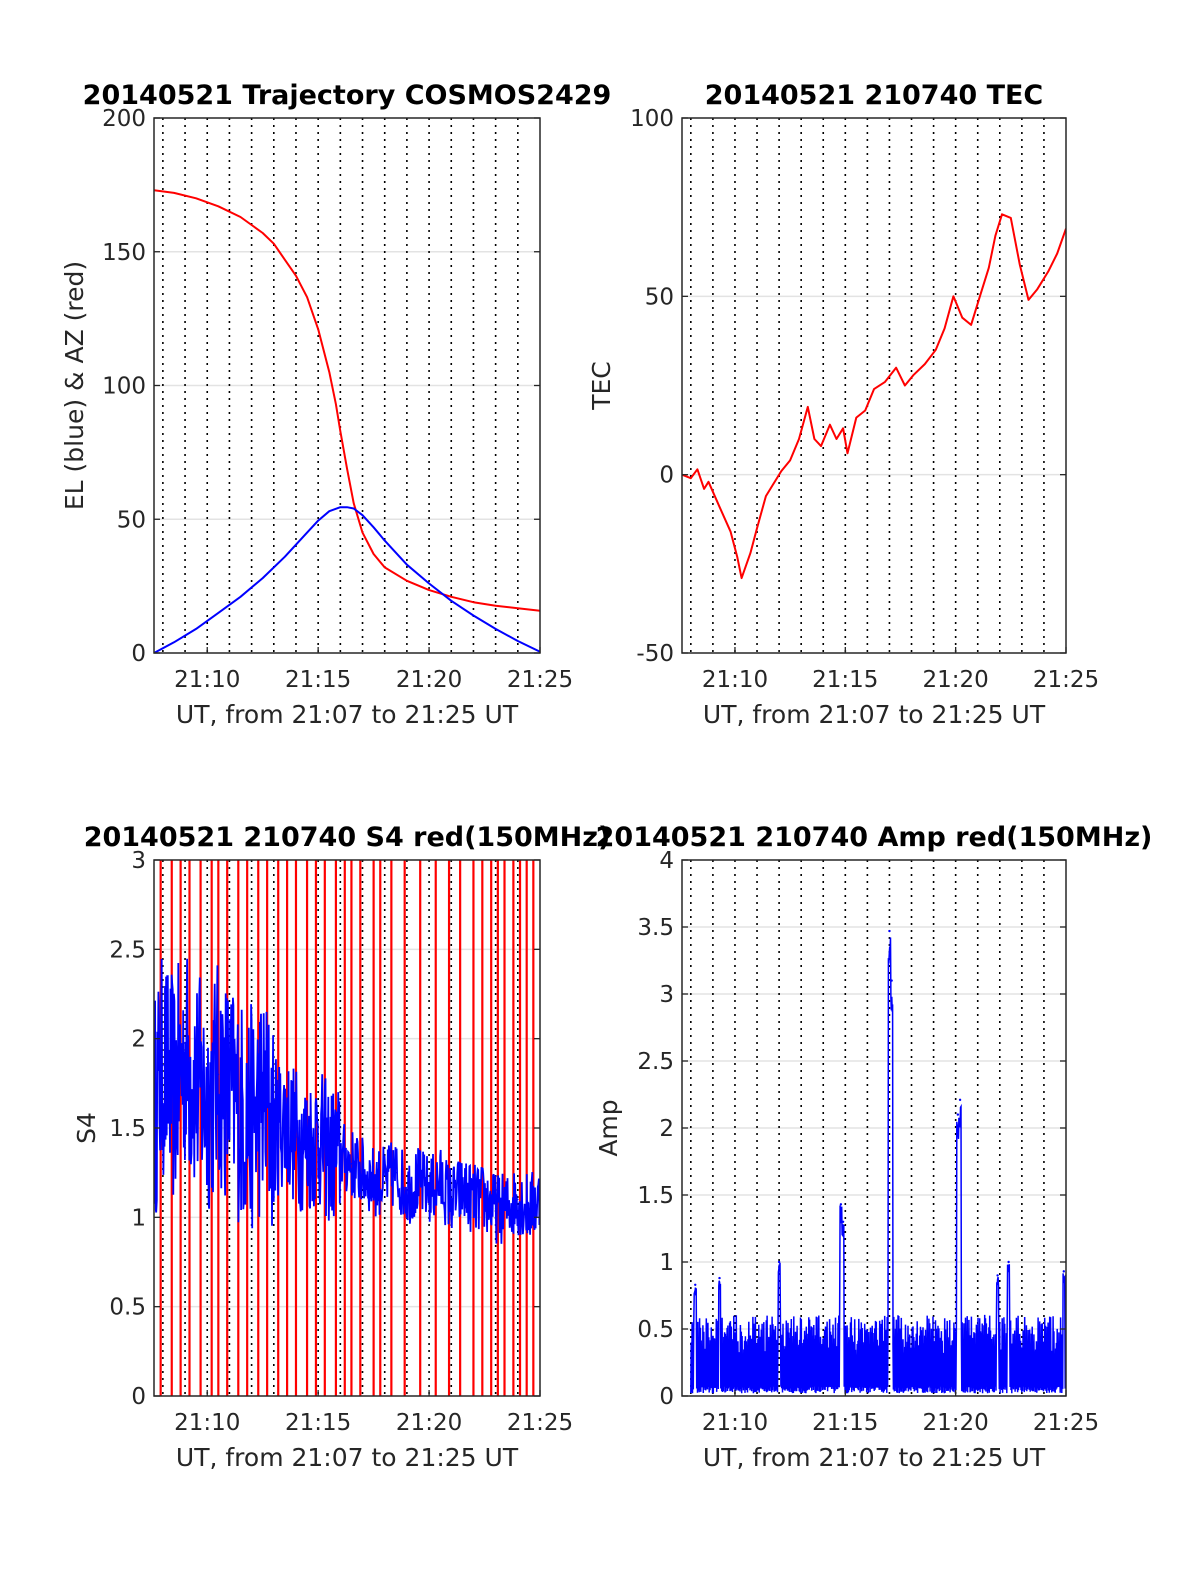 This screenshot has width=1200, height=1575. I want to click on axes-box, so click(874, 385).